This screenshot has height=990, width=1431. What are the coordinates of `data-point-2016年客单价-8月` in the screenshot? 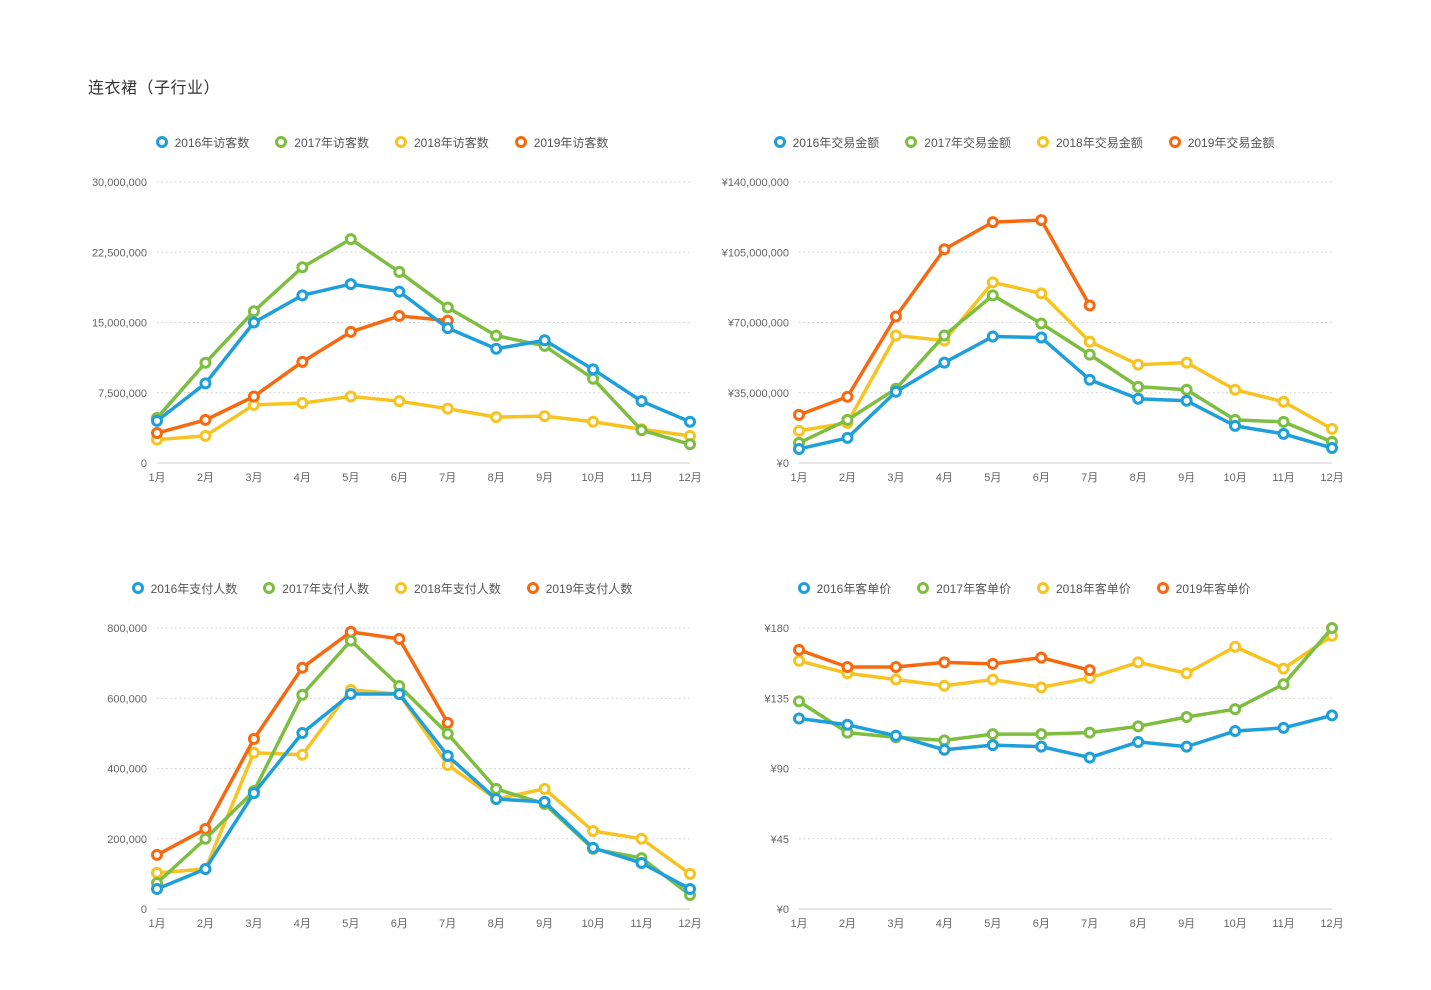 It's located at (1138, 741).